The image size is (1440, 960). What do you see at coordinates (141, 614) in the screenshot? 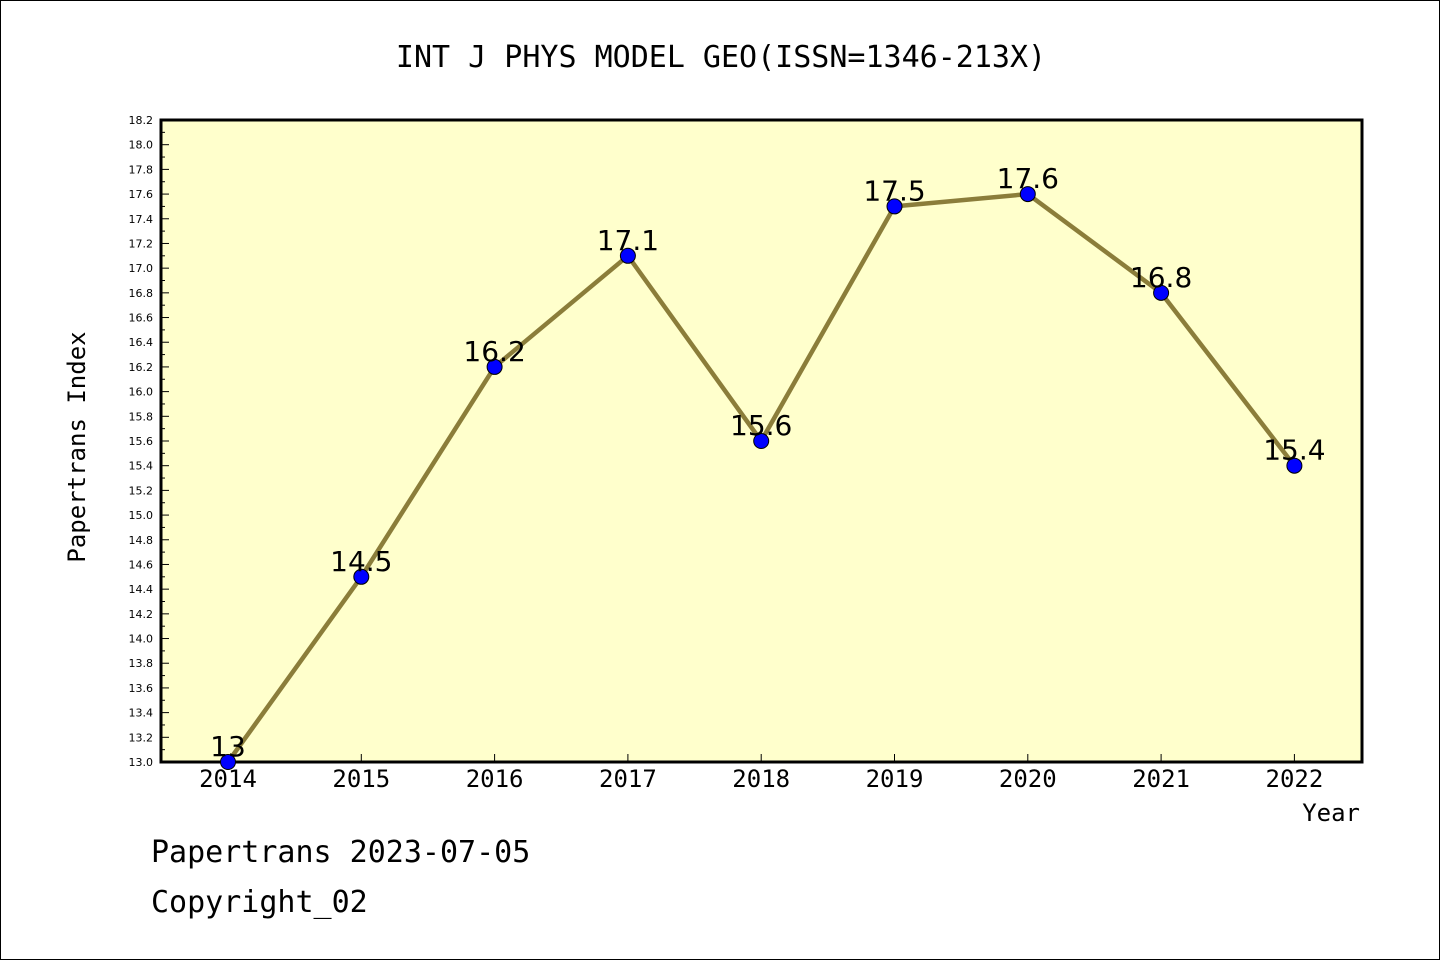
I see `y-tick-label: 14.2` at bounding box center [141, 614].